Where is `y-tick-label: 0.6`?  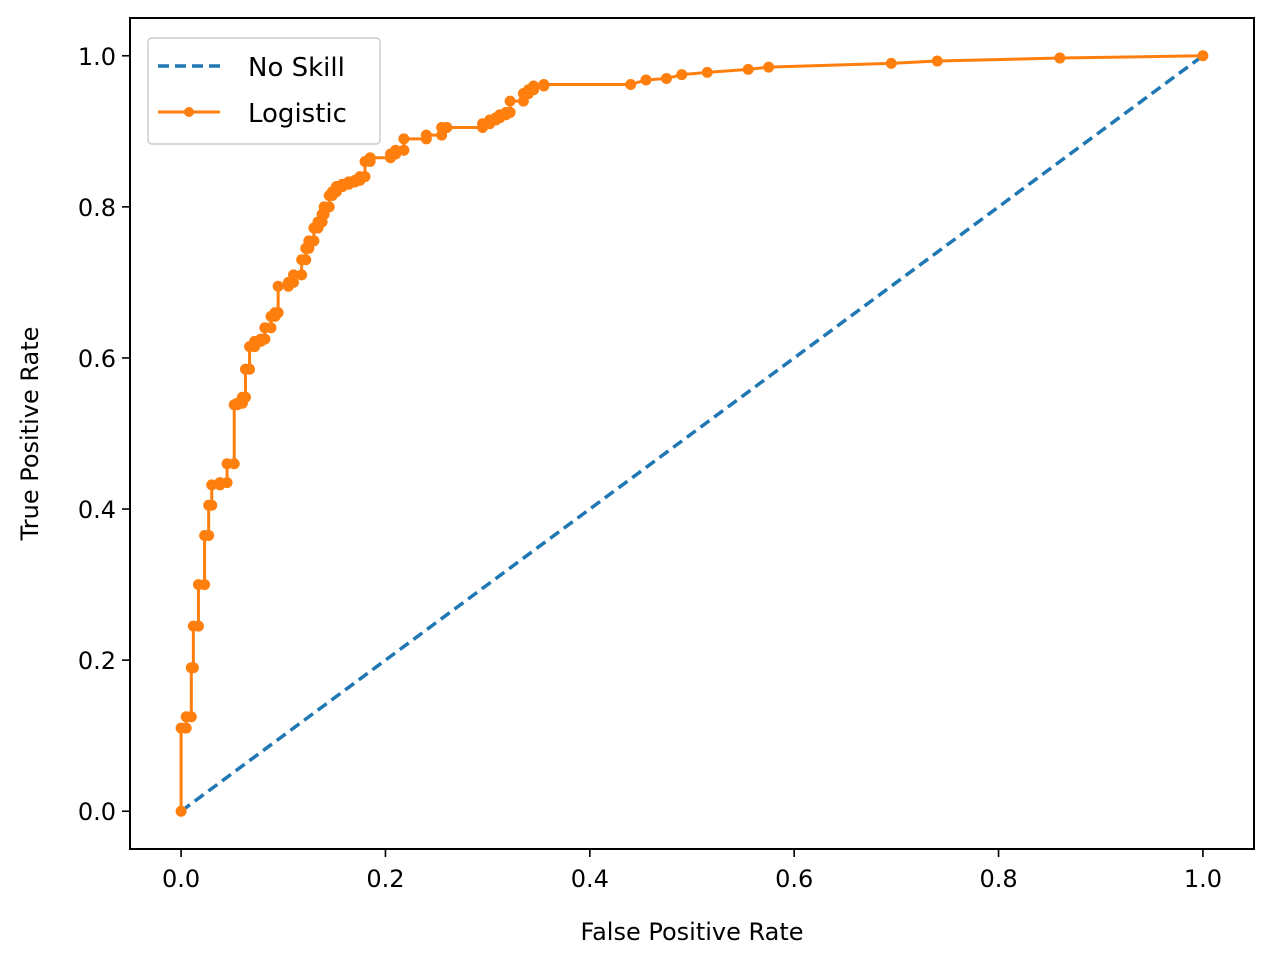
y-tick-label: 0.6 is located at coordinates (97, 359).